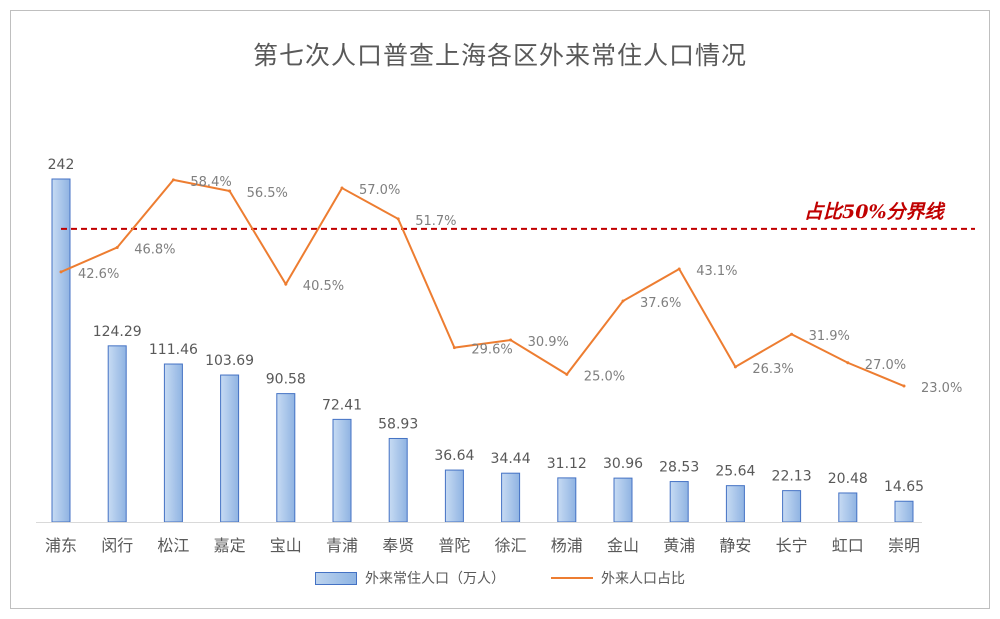  Describe the element at coordinates (286, 284) in the screenshot. I see `line-point-宝山` at that location.